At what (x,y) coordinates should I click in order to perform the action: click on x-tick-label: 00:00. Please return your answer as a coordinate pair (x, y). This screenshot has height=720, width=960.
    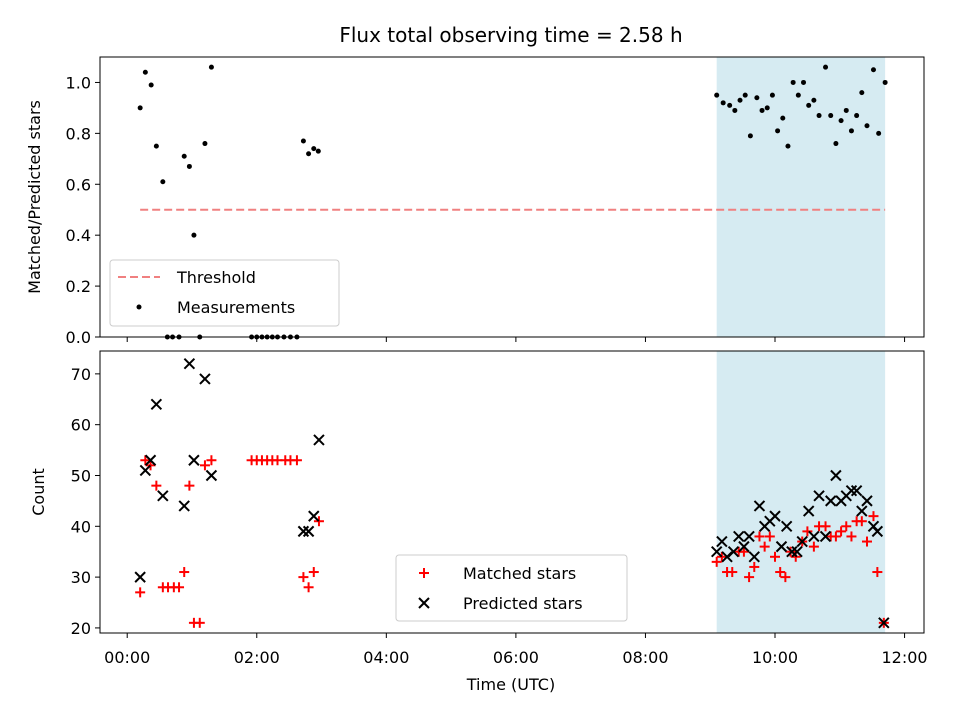
    Looking at the image, I should click on (127, 657).